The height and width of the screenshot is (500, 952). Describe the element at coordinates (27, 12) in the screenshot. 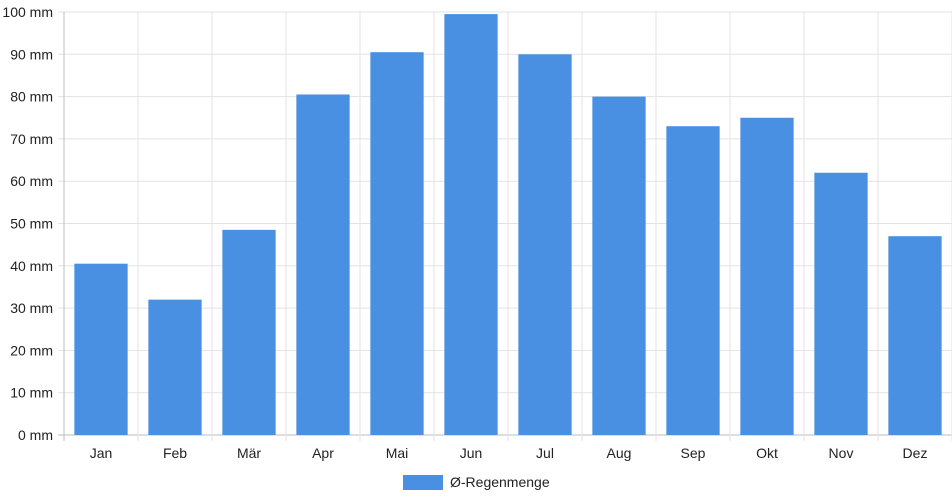

I see `y-tick-label: 100 mm` at that location.